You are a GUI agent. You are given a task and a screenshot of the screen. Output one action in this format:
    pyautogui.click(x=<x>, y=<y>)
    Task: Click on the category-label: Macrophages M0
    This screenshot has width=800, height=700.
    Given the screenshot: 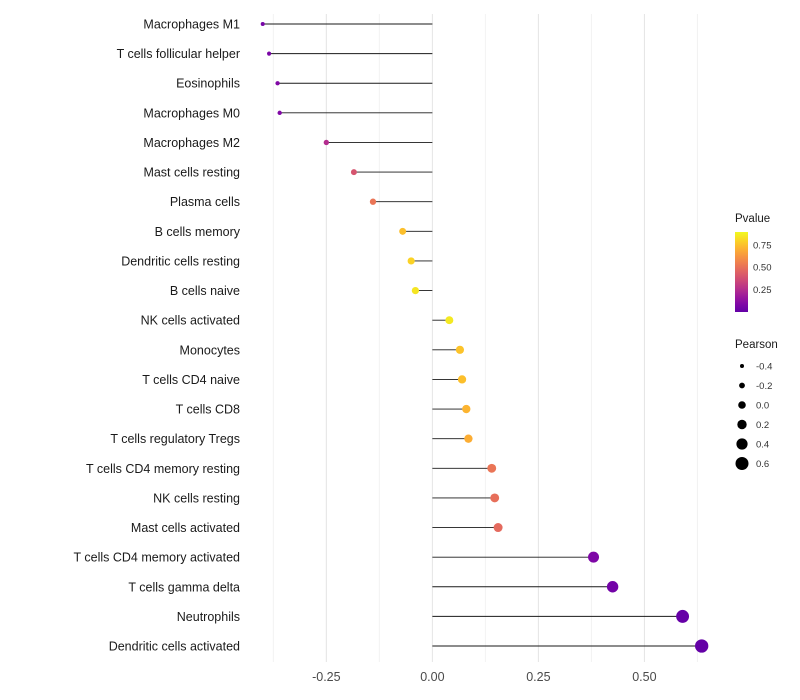 What is the action you would take?
    pyautogui.click(x=191, y=113)
    